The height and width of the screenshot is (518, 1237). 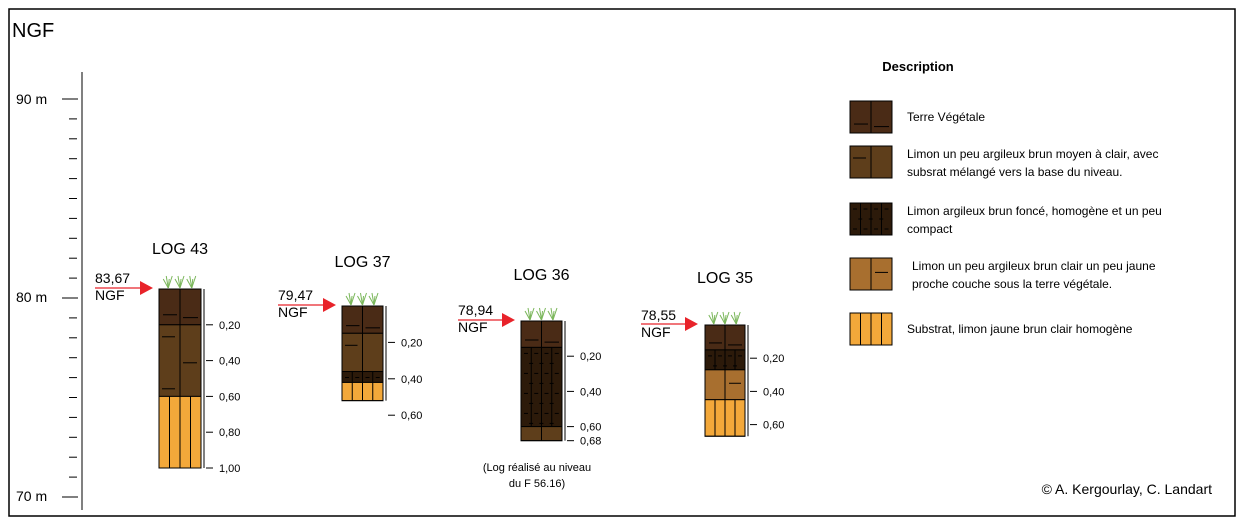 I want to click on log-altitude: 79,47, so click(x=295, y=295).